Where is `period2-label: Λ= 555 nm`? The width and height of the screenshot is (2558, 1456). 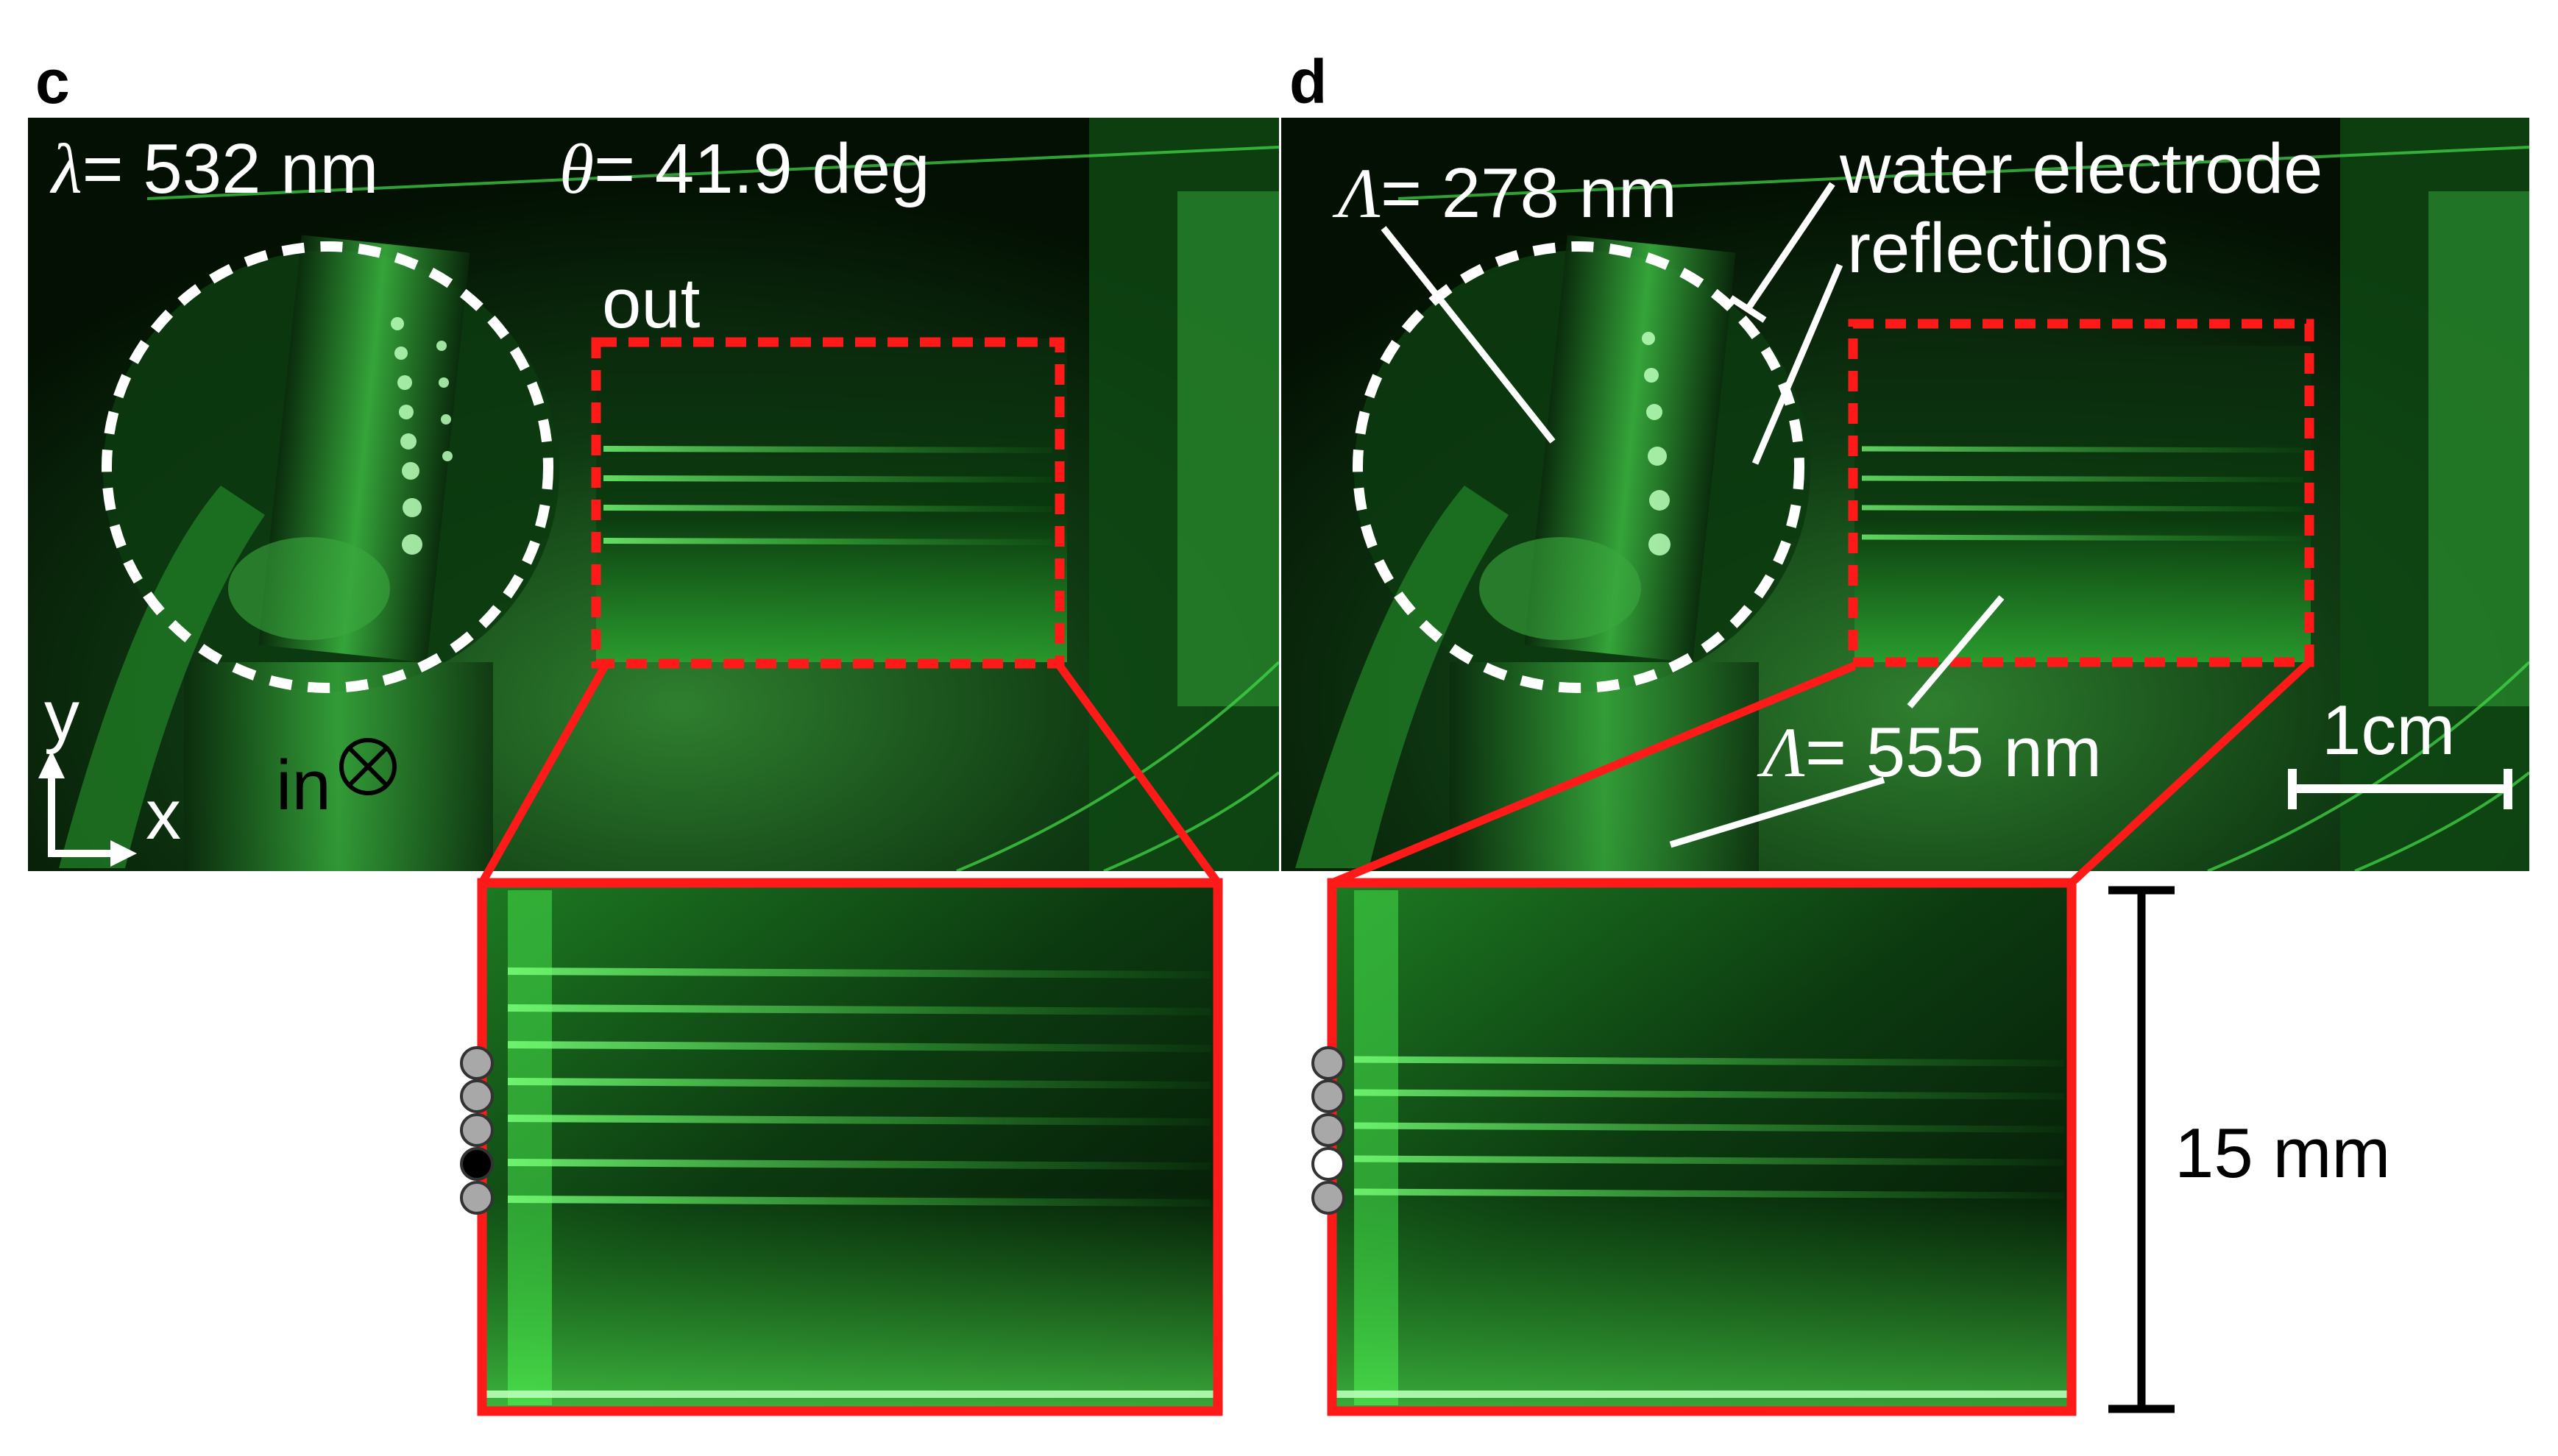 period2-label: Λ= 555 nm is located at coordinates (1929, 753).